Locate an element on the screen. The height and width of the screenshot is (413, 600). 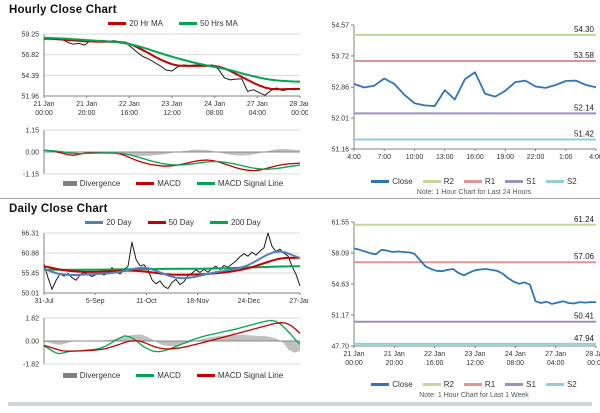
hourly-chart-note: Note: 1 Hour Chart for Last 24 Hours is located at coordinates (474, 192).